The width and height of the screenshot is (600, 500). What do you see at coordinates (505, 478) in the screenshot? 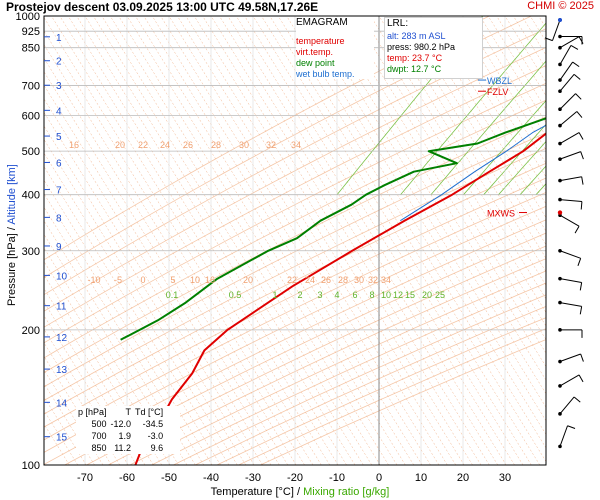
I see `x-tick-label: 30` at bounding box center [505, 478].